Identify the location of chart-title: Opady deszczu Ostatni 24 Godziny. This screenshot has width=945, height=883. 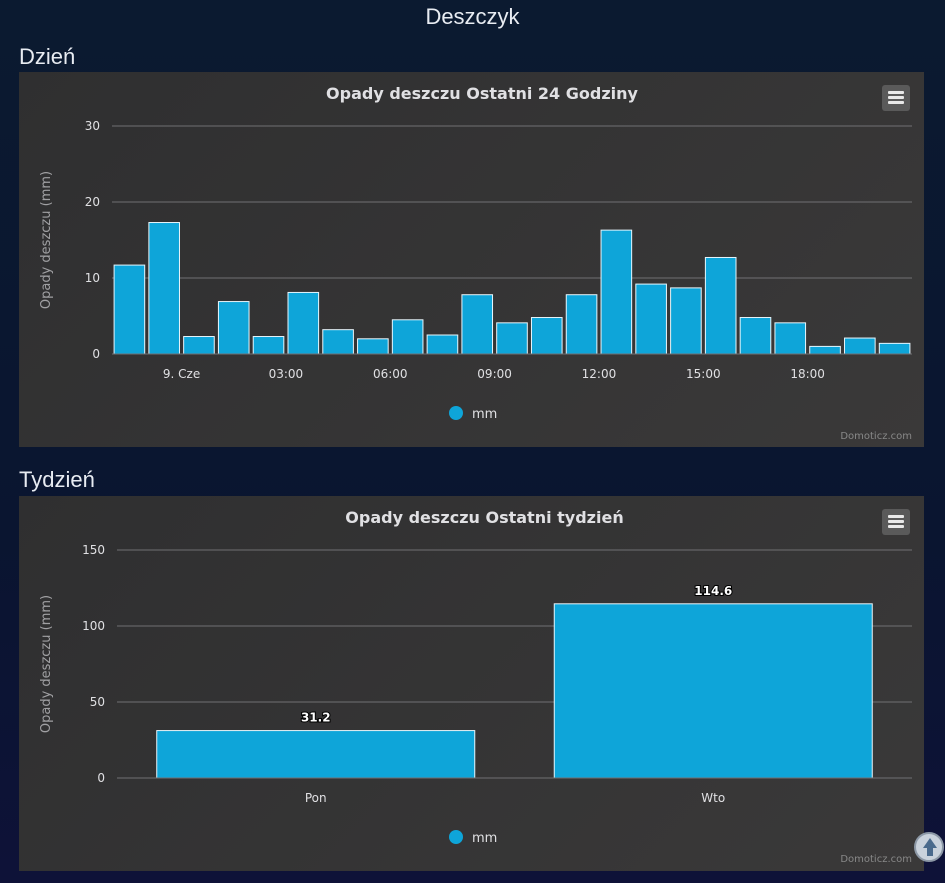
(482, 93).